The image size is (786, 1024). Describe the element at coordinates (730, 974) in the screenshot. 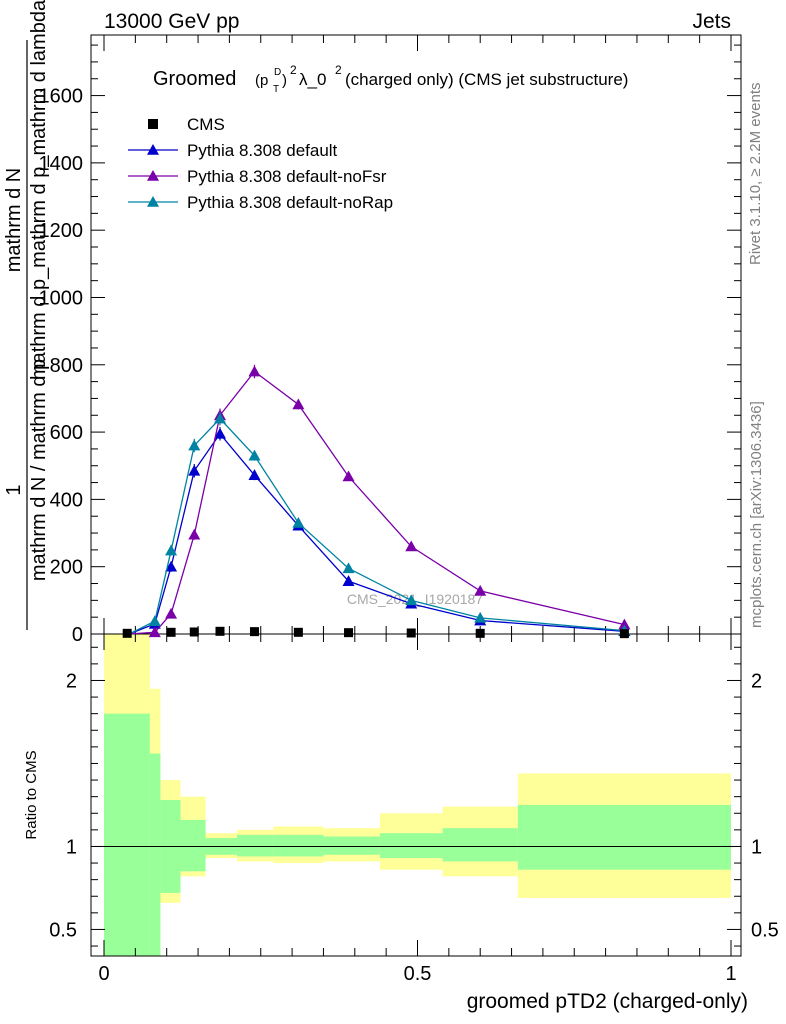

I see `x-tick-label: 1` at that location.